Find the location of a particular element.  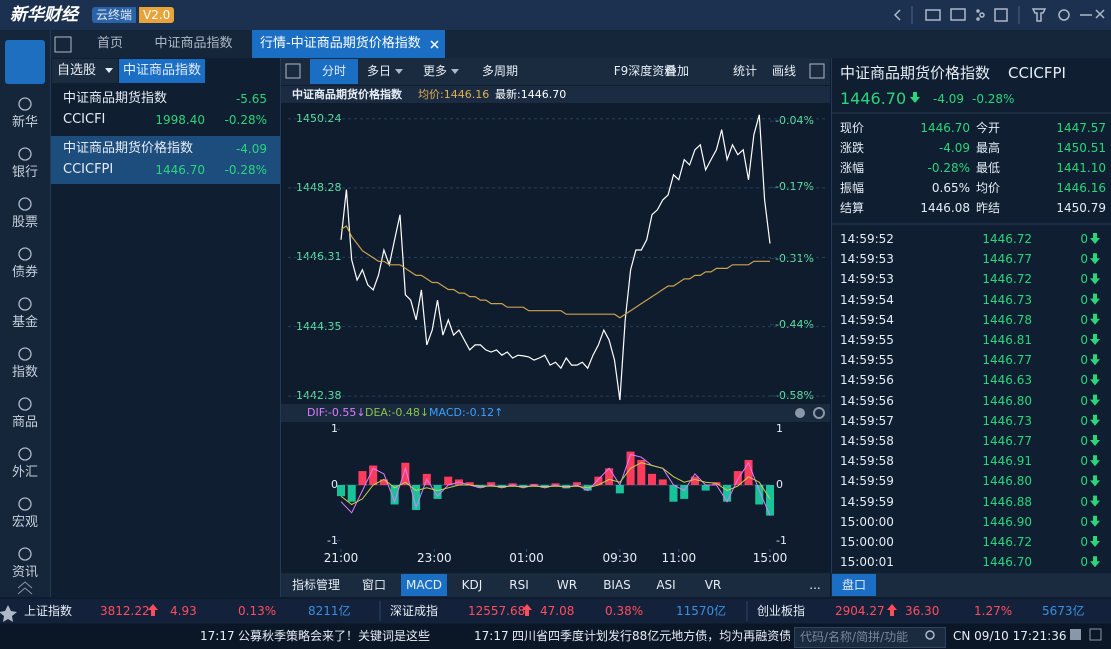

y2-tick-label: -0.44% is located at coordinates (794, 324).